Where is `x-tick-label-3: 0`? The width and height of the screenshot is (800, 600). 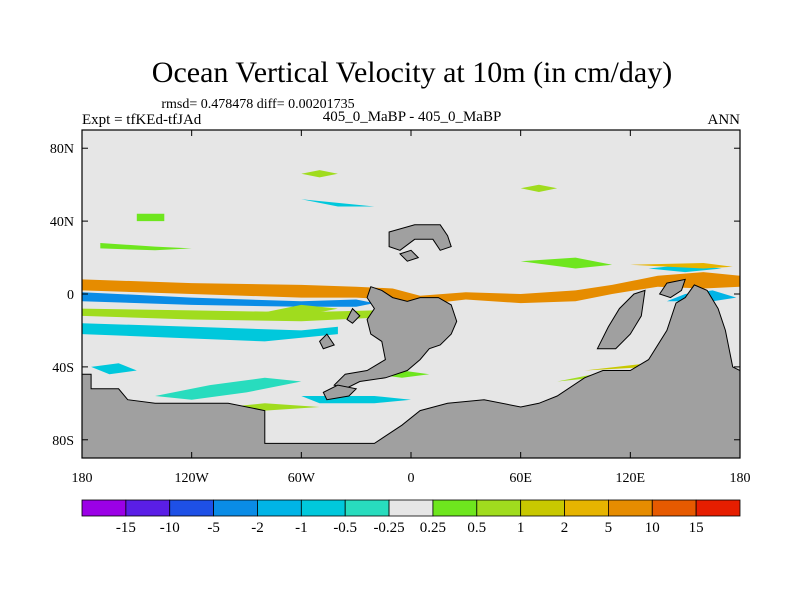 x-tick-label-3: 0 is located at coordinates (411, 478).